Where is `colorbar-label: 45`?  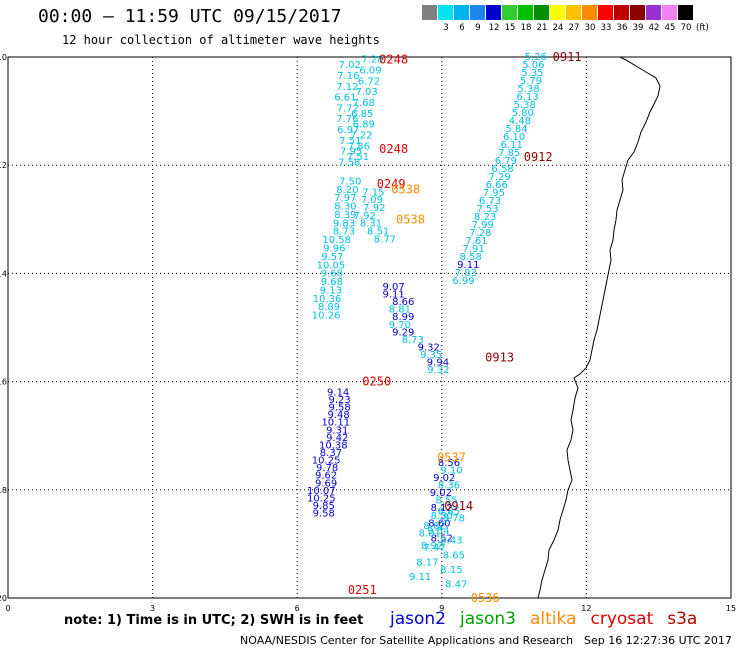
colorbar-label: 45 is located at coordinates (670, 28).